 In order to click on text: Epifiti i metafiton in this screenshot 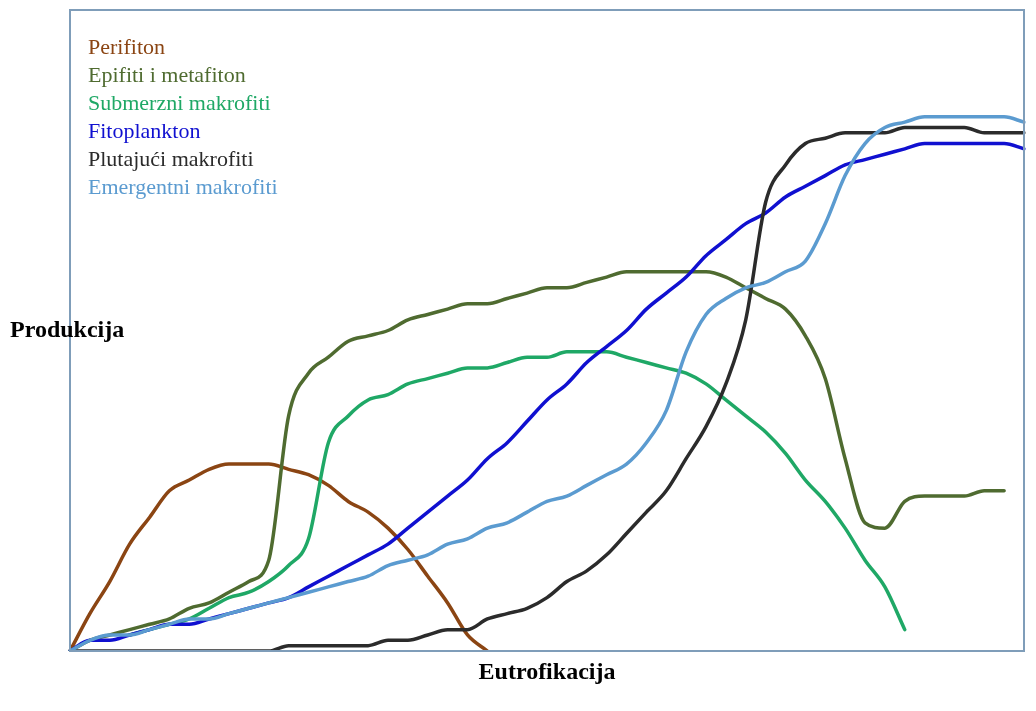, I will do `click(167, 74)`.